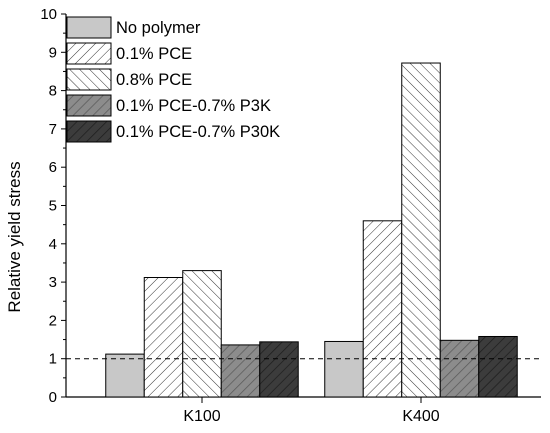 This screenshot has height=433, width=550. Describe the element at coordinates (53, 91) in the screenshot. I see `y-tick-label: 8` at that location.